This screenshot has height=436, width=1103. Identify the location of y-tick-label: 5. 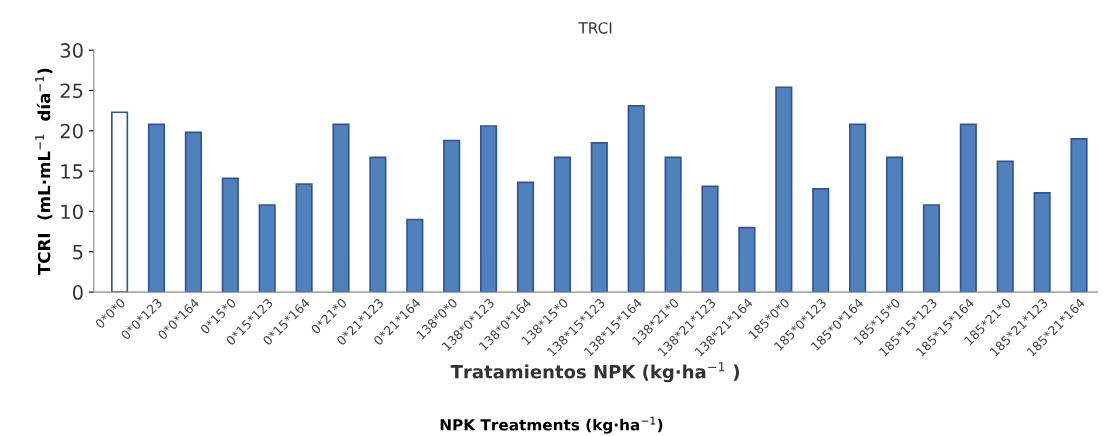
(78, 252).